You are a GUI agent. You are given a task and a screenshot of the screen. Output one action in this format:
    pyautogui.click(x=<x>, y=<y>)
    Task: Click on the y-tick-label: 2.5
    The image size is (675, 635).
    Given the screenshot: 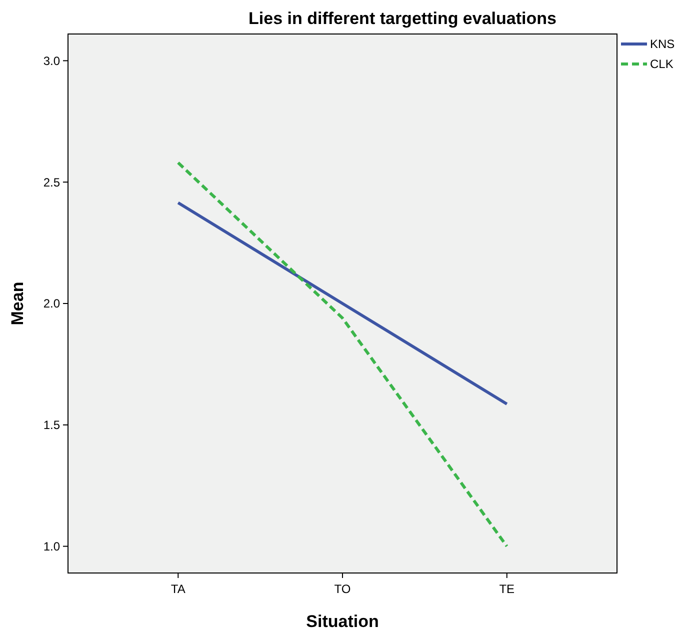 What is the action you would take?
    pyautogui.click(x=51, y=182)
    